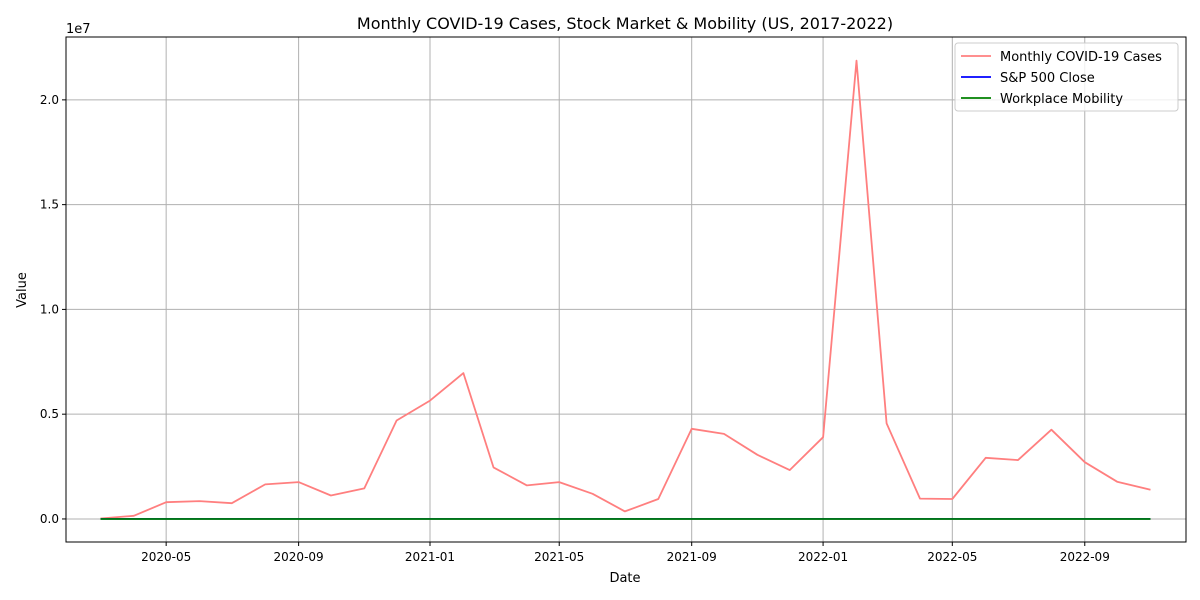 Image resolution: width=1200 pixels, height=600 pixels. What do you see at coordinates (49, 519) in the screenshot?
I see `y-tick-label: 0.0` at bounding box center [49, 519].